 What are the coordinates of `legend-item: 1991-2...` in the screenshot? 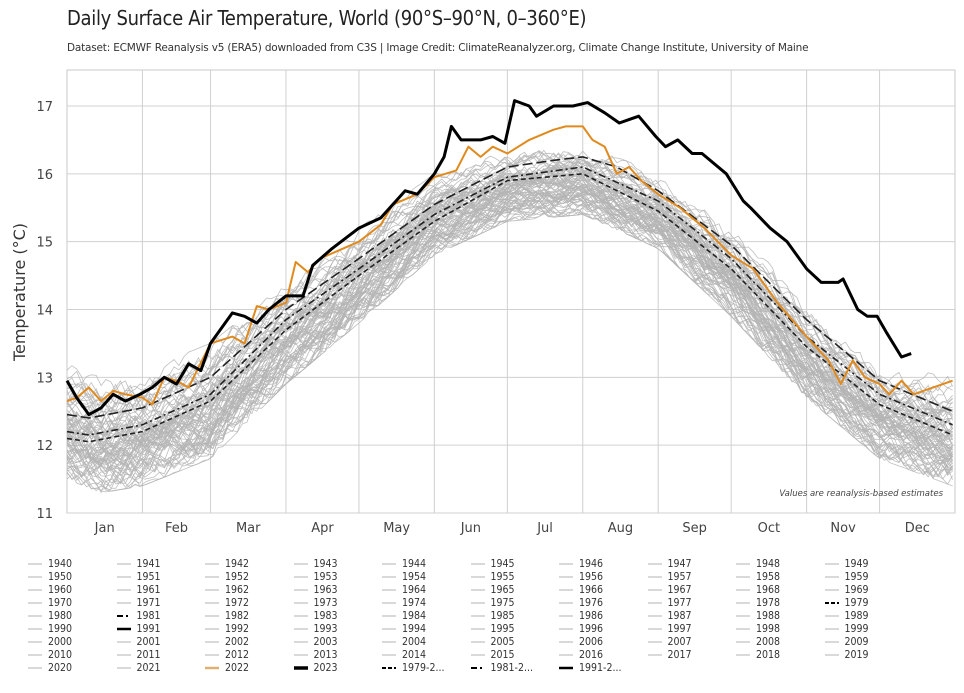 It's located at (590, 668).